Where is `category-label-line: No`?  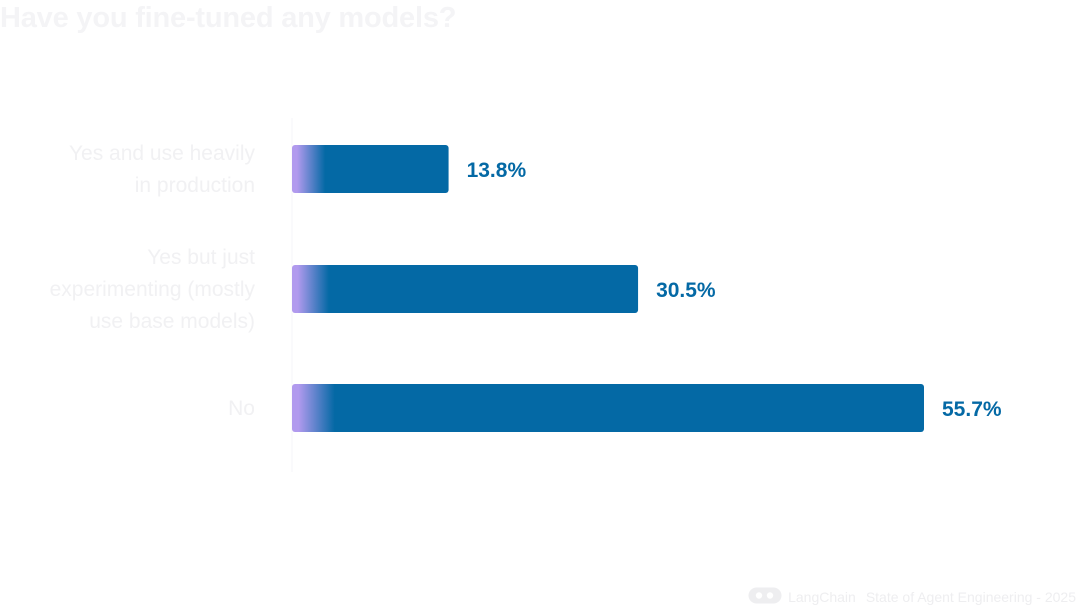 category-label-line: No is located at coordinates (241, 408).